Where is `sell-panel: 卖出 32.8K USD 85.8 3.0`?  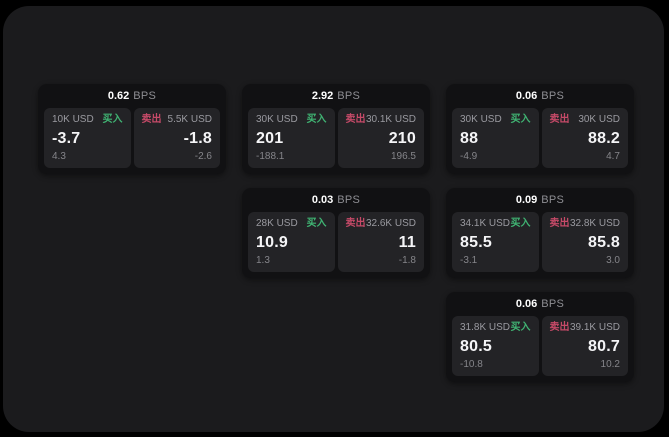 sell-panel: 卖出 32.8K USD 85.8 3.0 is located at coordinates (584, 242).